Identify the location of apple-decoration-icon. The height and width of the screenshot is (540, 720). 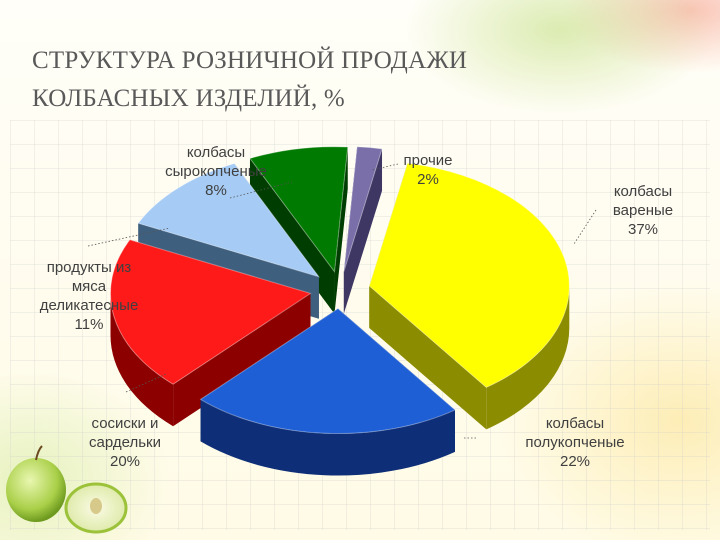
(67, 489).